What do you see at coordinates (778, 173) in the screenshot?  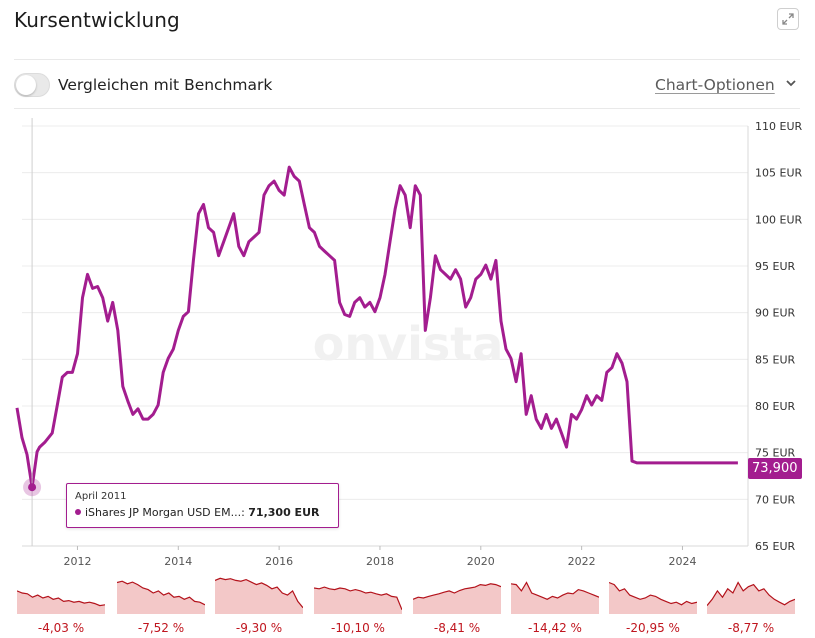 I see `y-tick-label: 105 EUR` at bounding box center [778, 173].